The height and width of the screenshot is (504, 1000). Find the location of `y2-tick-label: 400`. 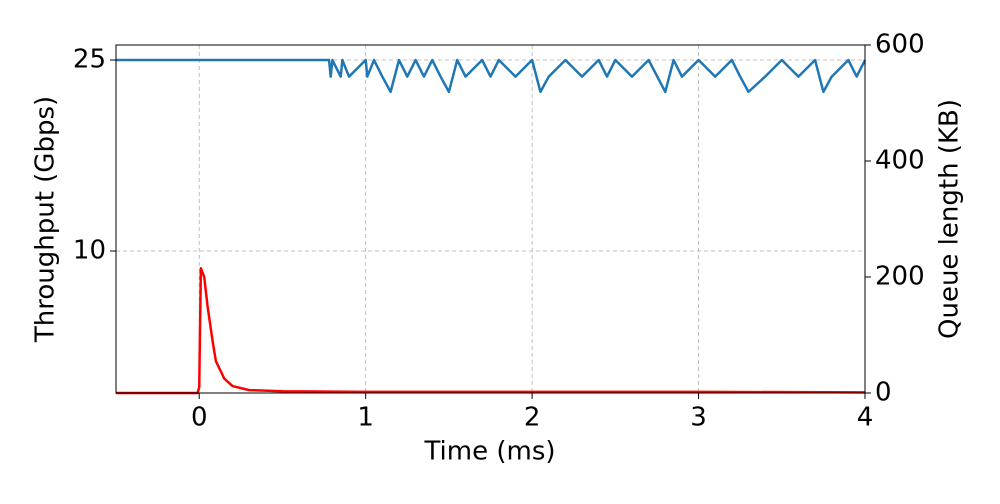

y2-tick-label: 400 is located at coordinates (900, 161).